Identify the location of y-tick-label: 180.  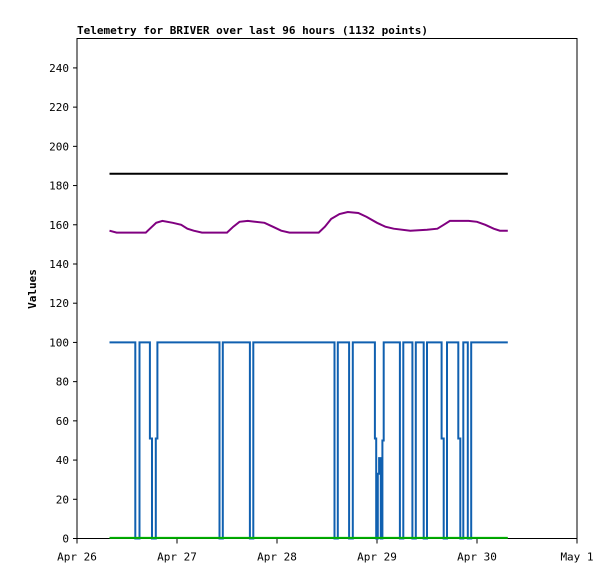
(59, 186).